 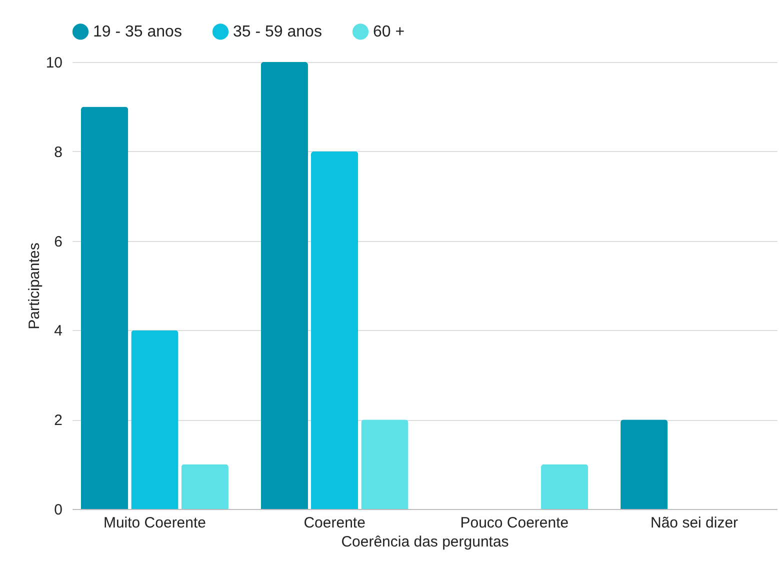 I want to click on y-tick-label: 10, so click(x=54, y=63).